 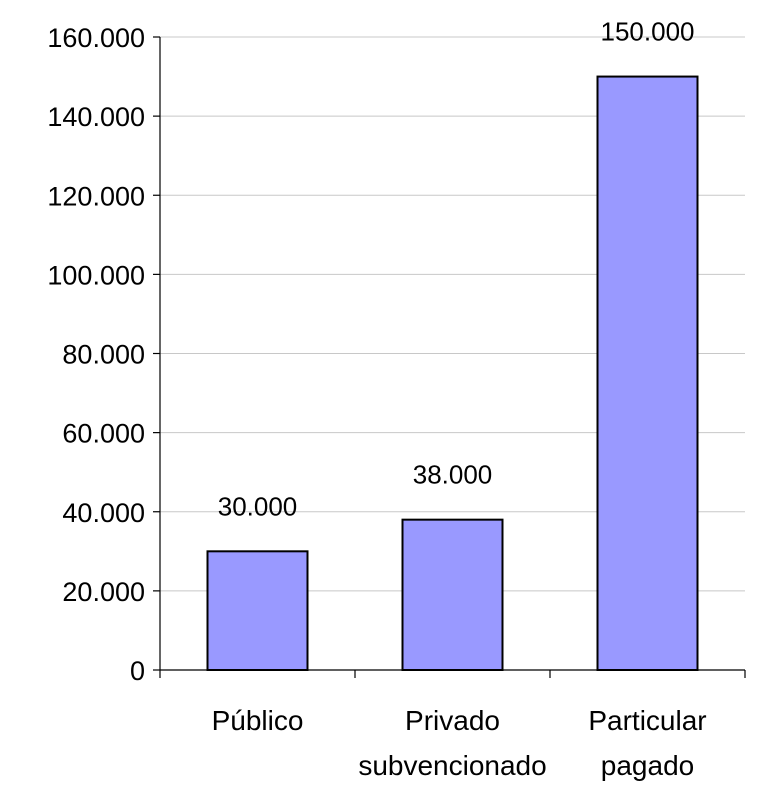 What do you see at coordinates (453, 475) in the screenshot?
I see `data-label: 38.000` at bounding box center [453, 475].